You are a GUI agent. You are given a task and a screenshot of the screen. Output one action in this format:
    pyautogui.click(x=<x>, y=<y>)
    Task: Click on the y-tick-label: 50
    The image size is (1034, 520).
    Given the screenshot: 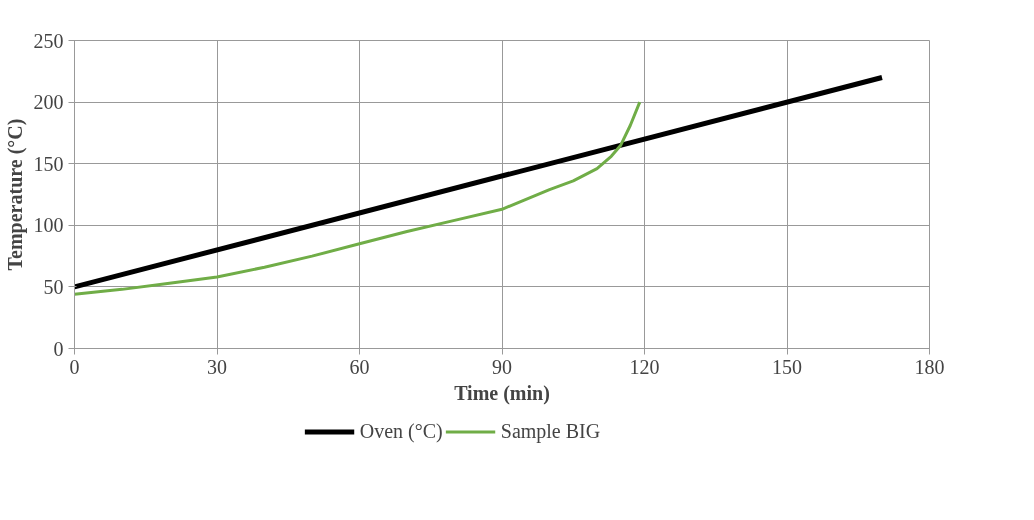 What is the action you would take?
    pyautogui.click(x=53, y=286)
    